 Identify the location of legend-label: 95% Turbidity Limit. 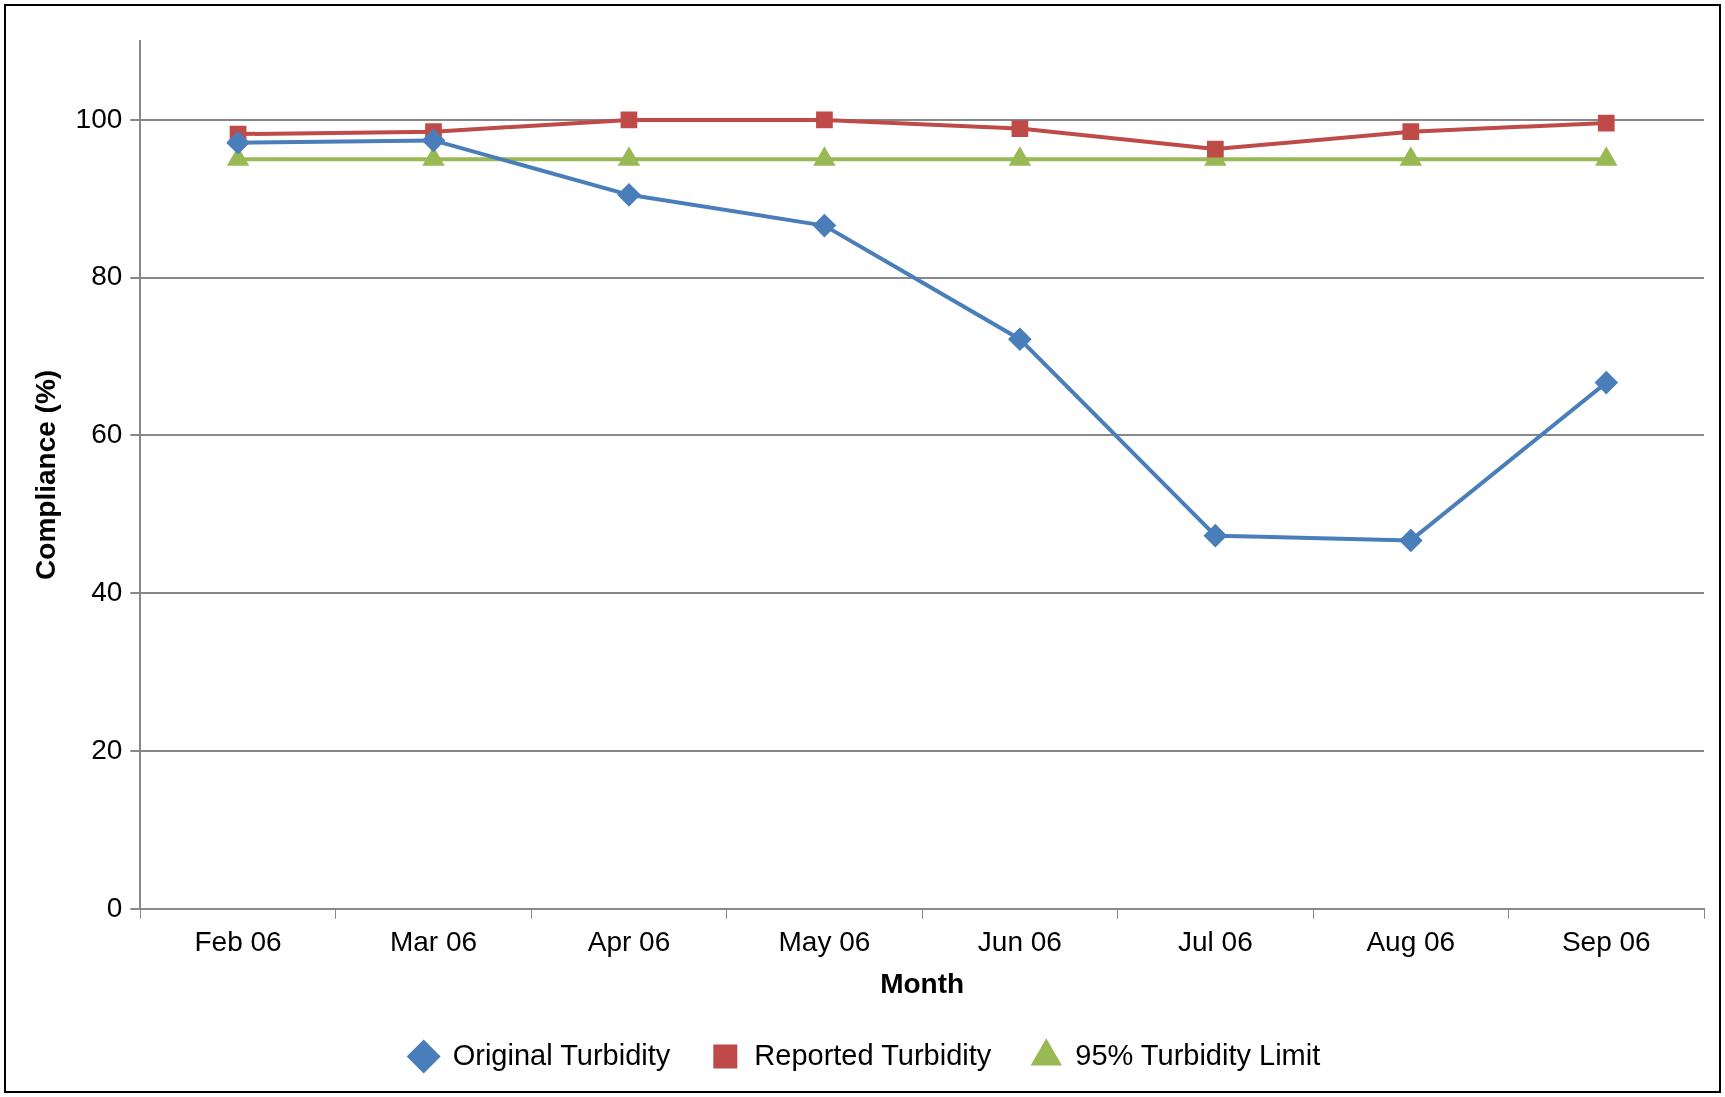
(1198, 1054).